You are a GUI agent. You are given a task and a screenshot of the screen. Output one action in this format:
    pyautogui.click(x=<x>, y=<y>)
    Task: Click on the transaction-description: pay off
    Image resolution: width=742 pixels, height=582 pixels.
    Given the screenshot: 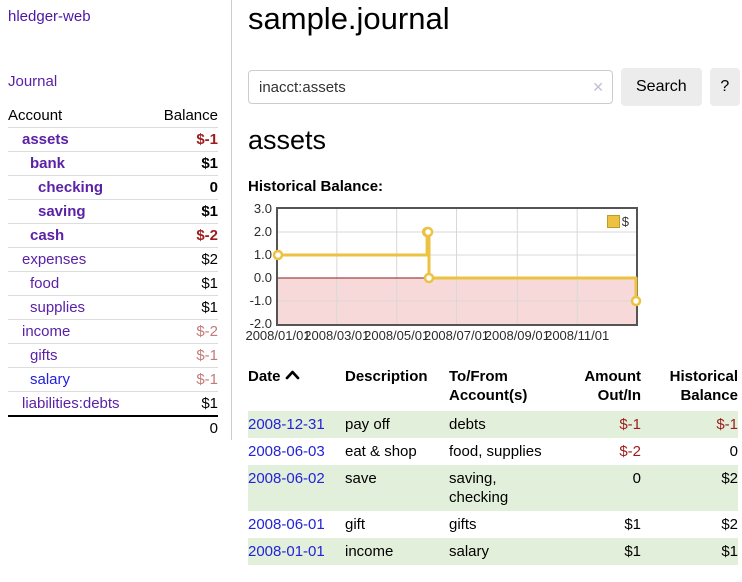 What is the action you would take?
    pyautogui.click(x=367, y=424)
    